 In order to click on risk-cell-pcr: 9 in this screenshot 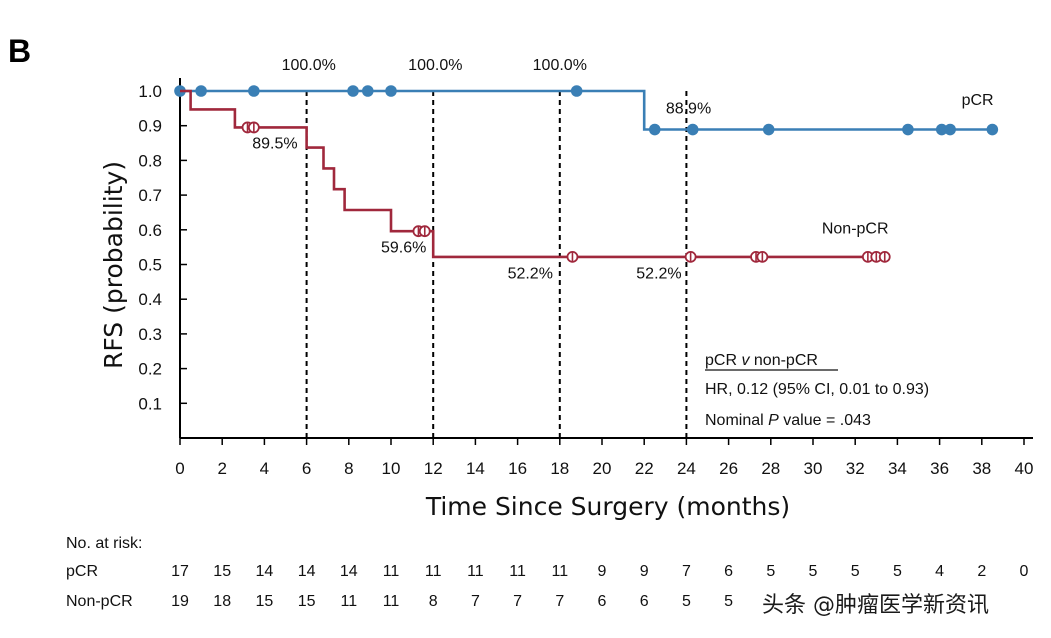, I will do `click(602, 571)`.